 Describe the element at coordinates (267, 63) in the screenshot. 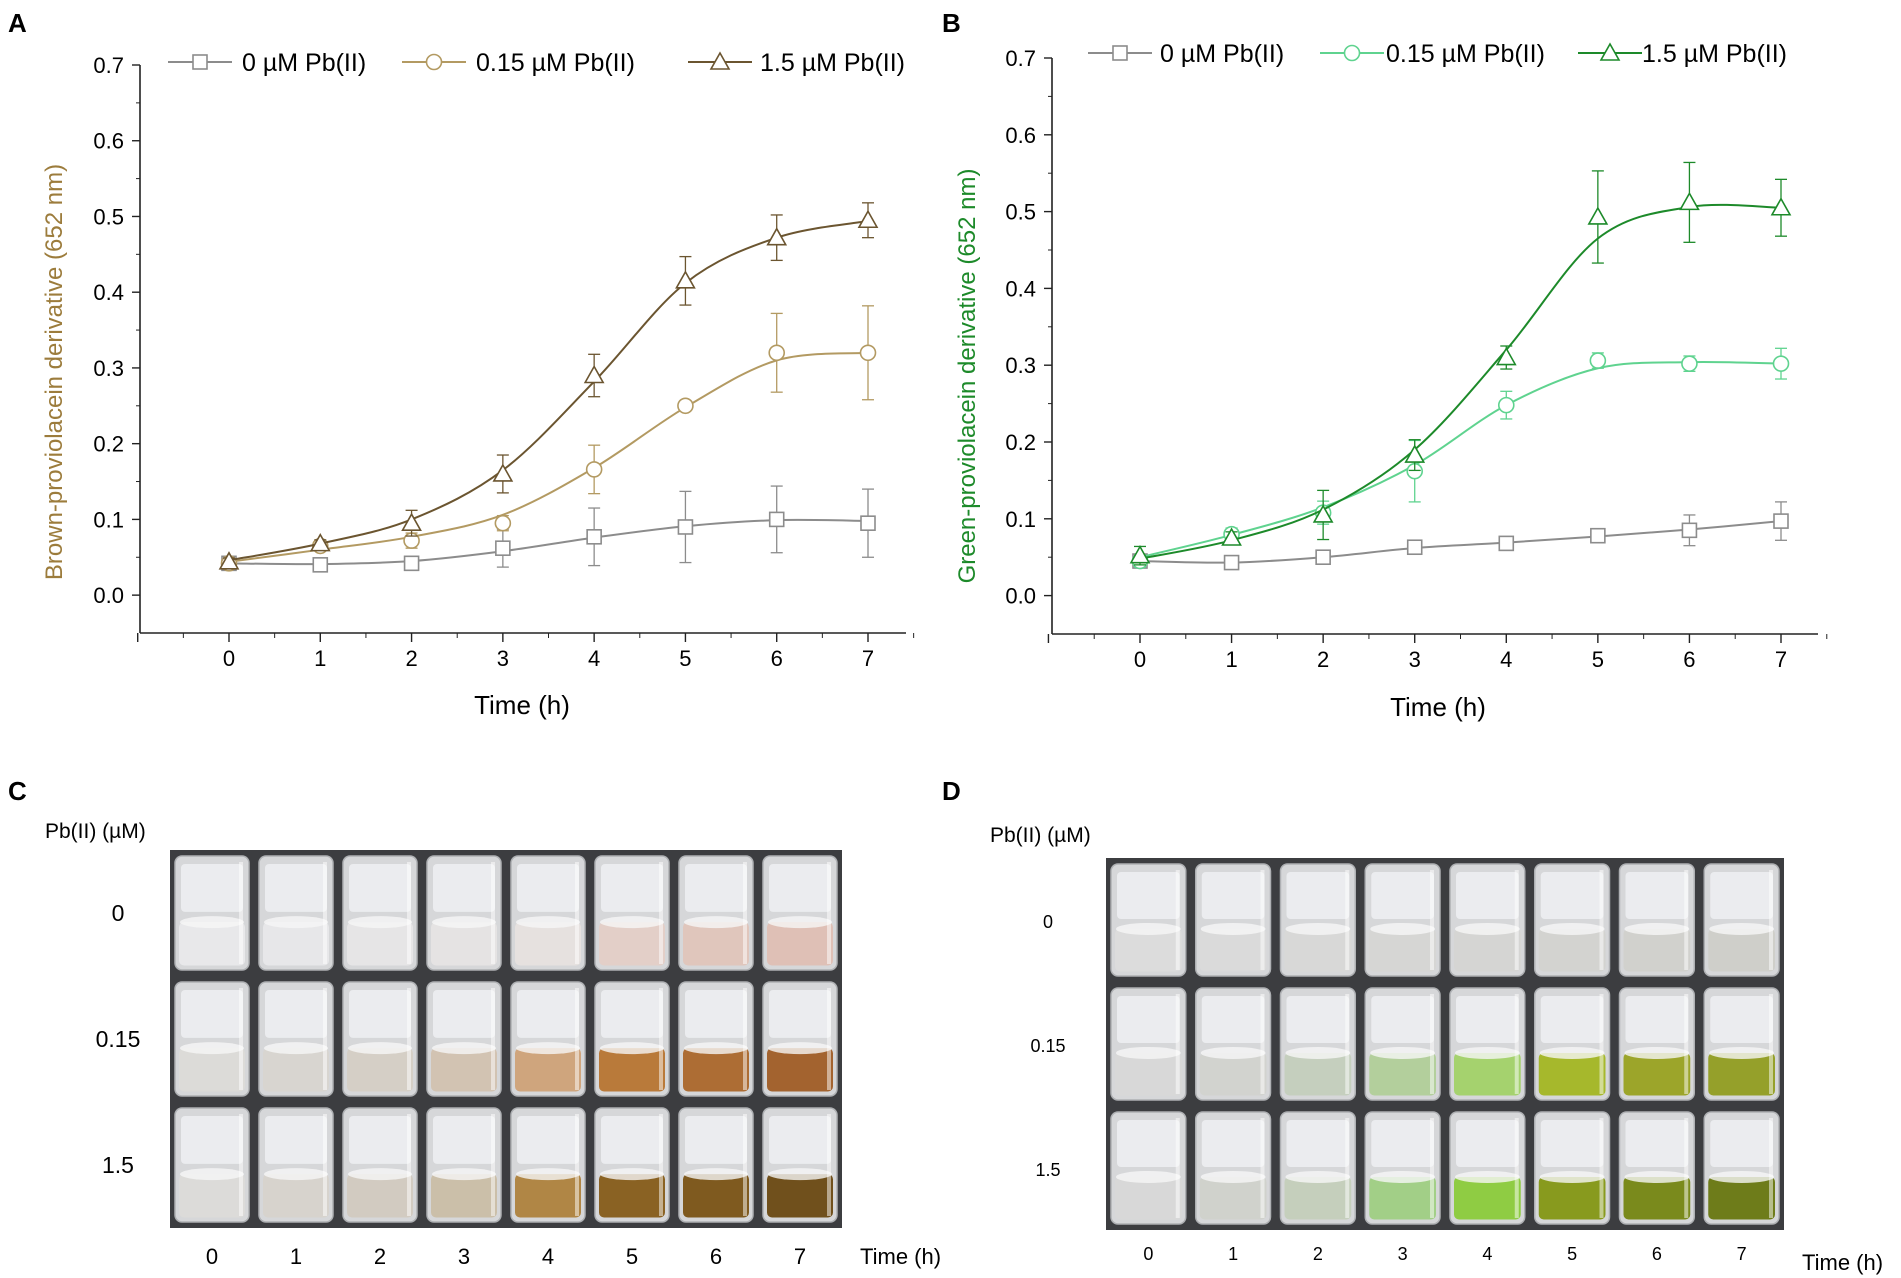

I see `legend-item-a-0: 0 µM Pb(II)` at that location.